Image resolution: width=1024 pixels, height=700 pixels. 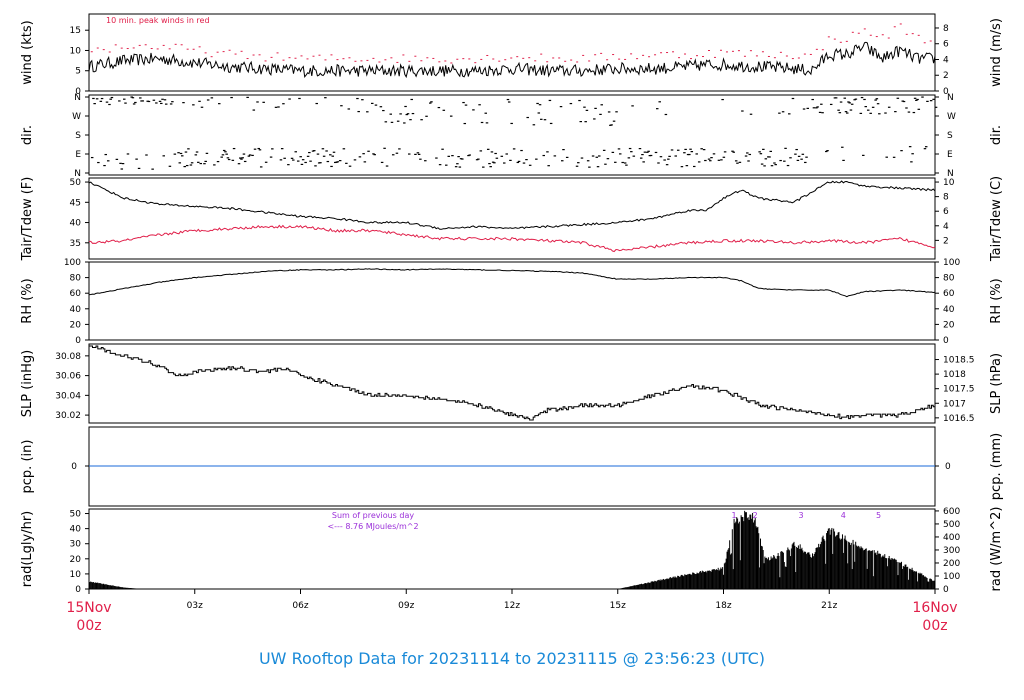 What do you see at coordinates (72, 263) in the screenshot?
I see `left-tick-label: 100` at bounding box center [72, 263].